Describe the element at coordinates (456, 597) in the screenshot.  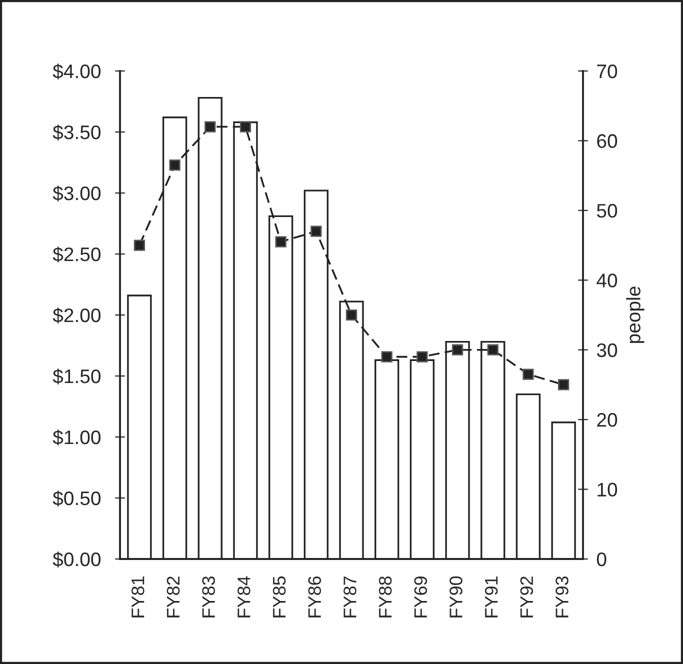
I see `x-tick-label: FY90` at that location.